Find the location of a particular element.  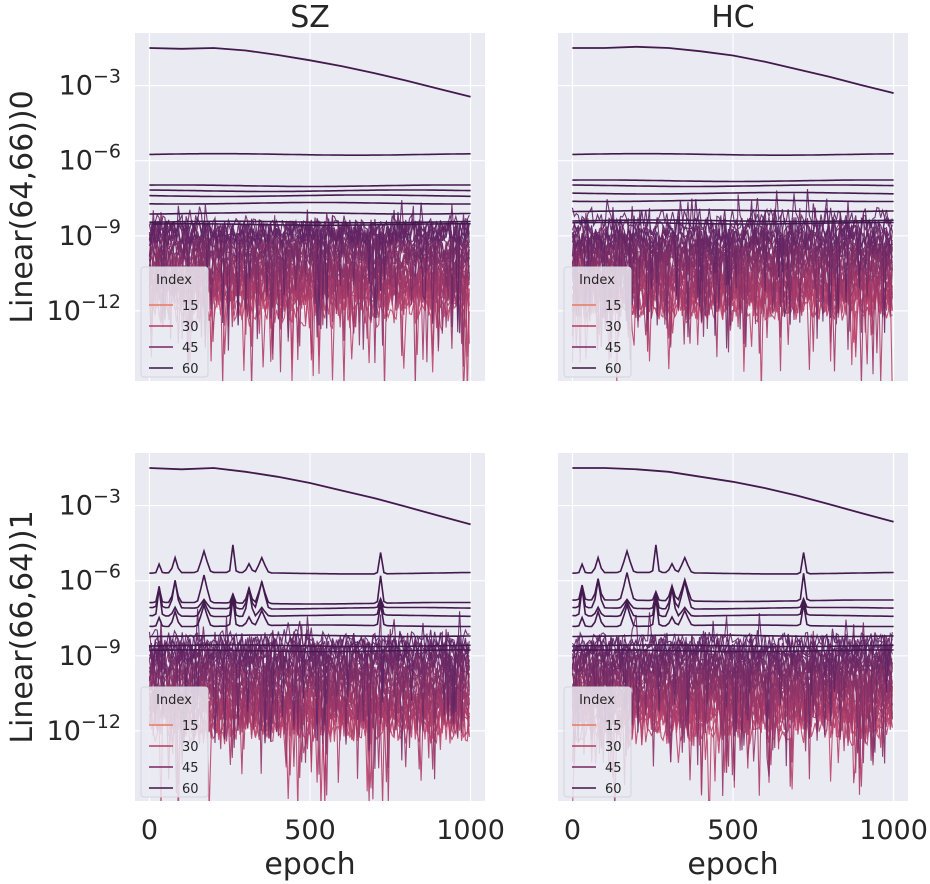

panel-title: HC is located at coordinates (733, 17).